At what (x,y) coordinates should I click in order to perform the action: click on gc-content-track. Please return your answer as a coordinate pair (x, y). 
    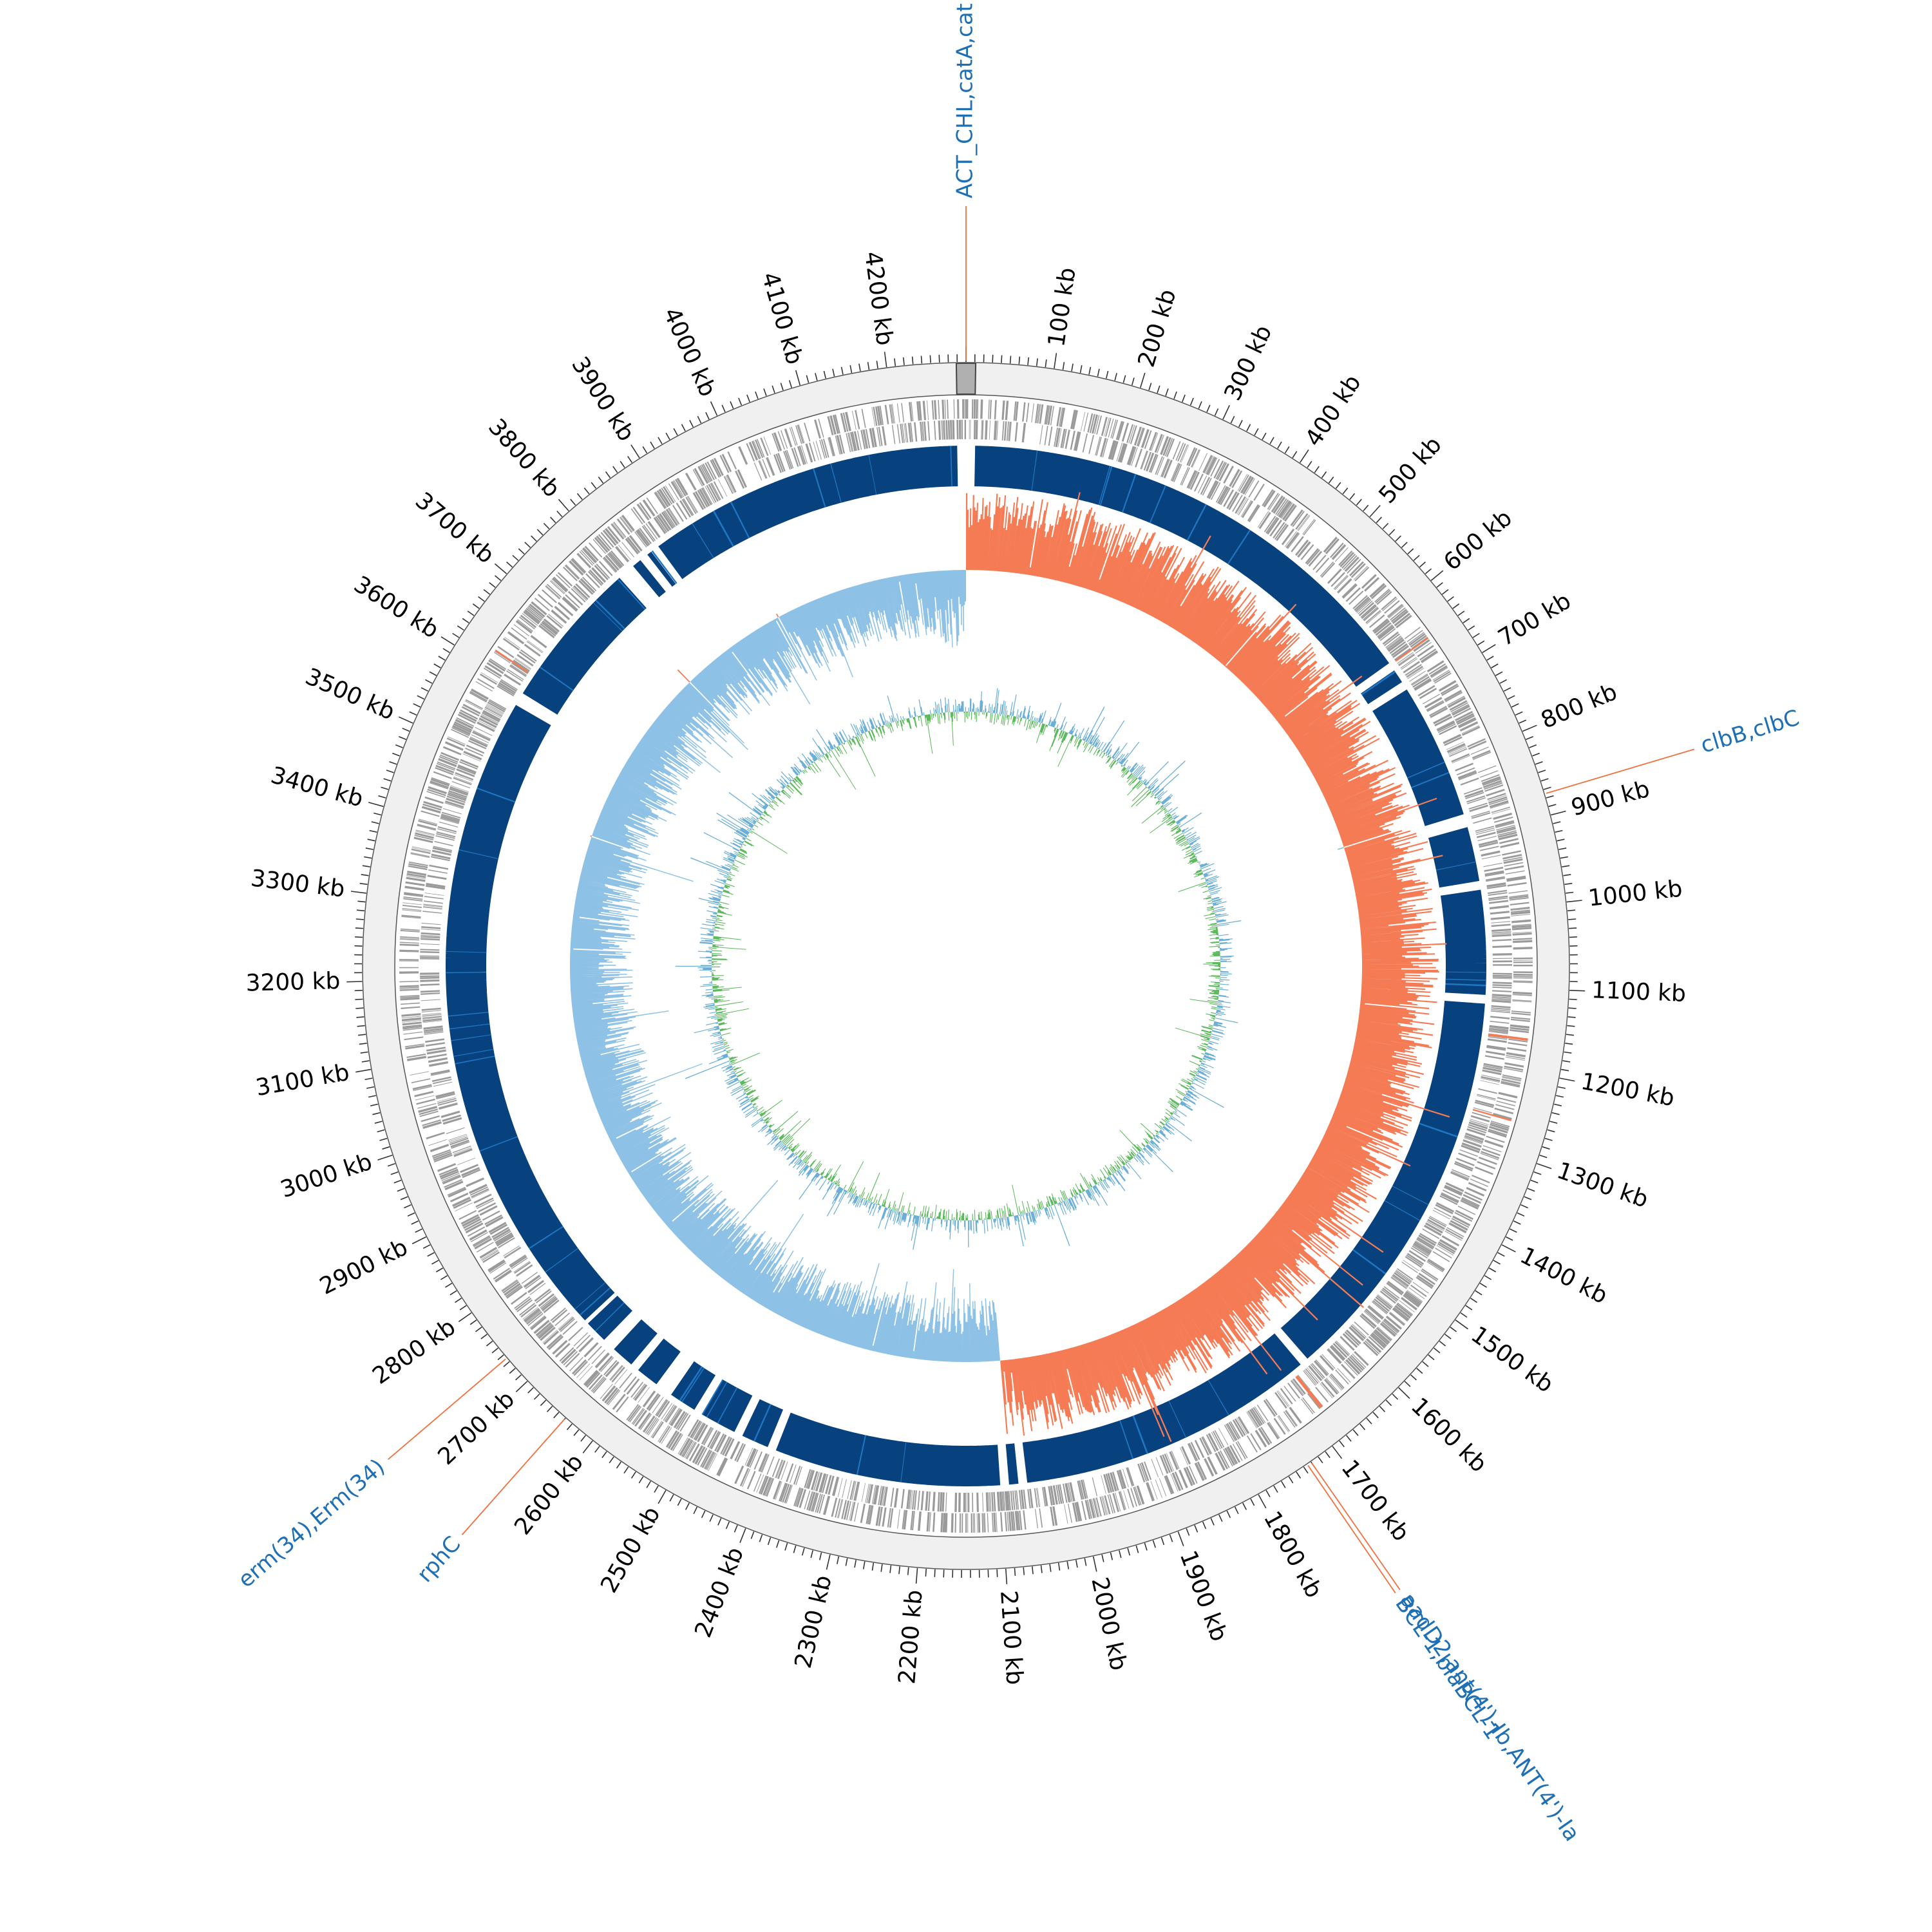
    Looking at the image, I should click on (958, 969).